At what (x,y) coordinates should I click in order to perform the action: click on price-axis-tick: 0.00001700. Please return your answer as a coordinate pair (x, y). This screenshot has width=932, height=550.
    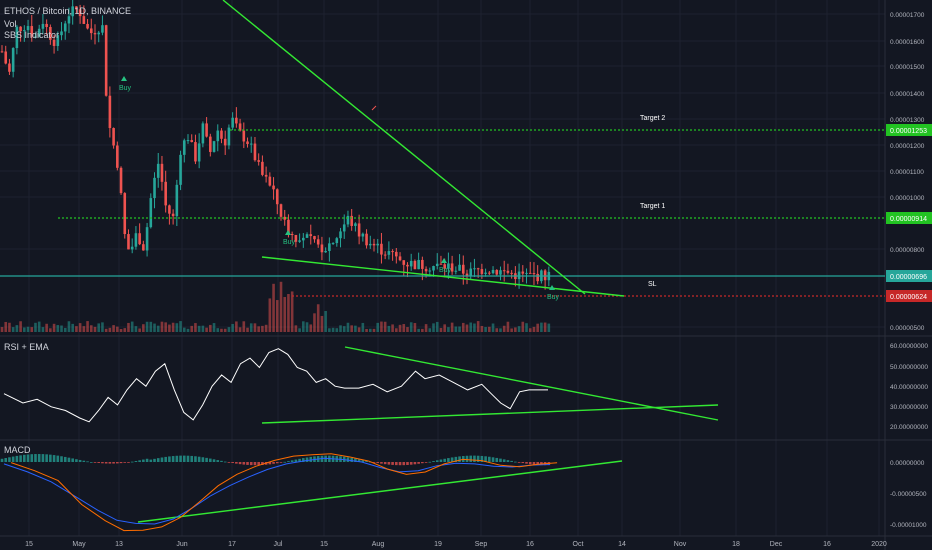
    Looking at the image, I should click on (907, 15).